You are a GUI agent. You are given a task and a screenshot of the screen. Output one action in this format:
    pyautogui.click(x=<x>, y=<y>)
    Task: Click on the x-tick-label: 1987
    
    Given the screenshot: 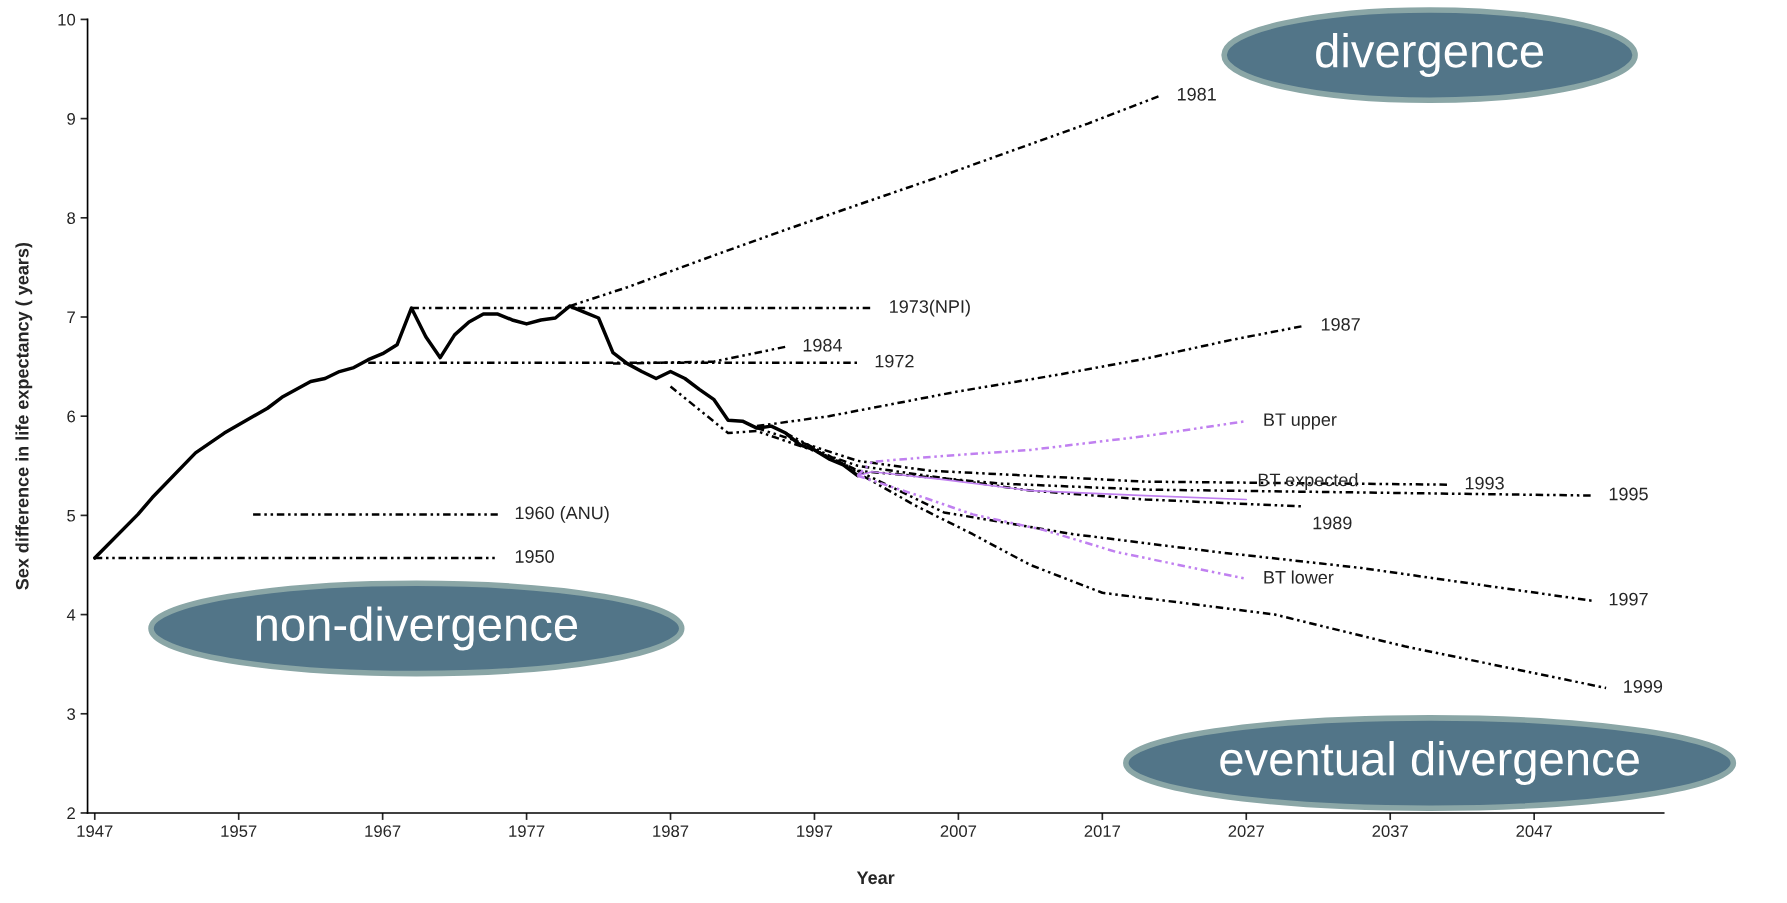 What is the action you would take?
    pyautogui.click(x=671, y=831)
    